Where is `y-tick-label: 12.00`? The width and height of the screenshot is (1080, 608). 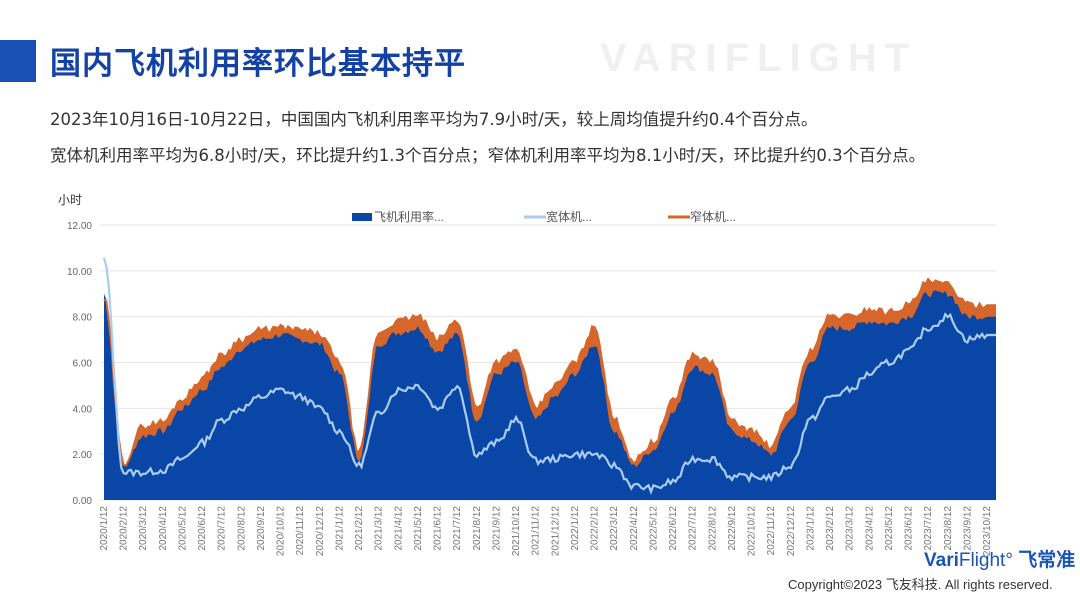
y-tick-label: 12.00 is located at coordinates (79, 226).